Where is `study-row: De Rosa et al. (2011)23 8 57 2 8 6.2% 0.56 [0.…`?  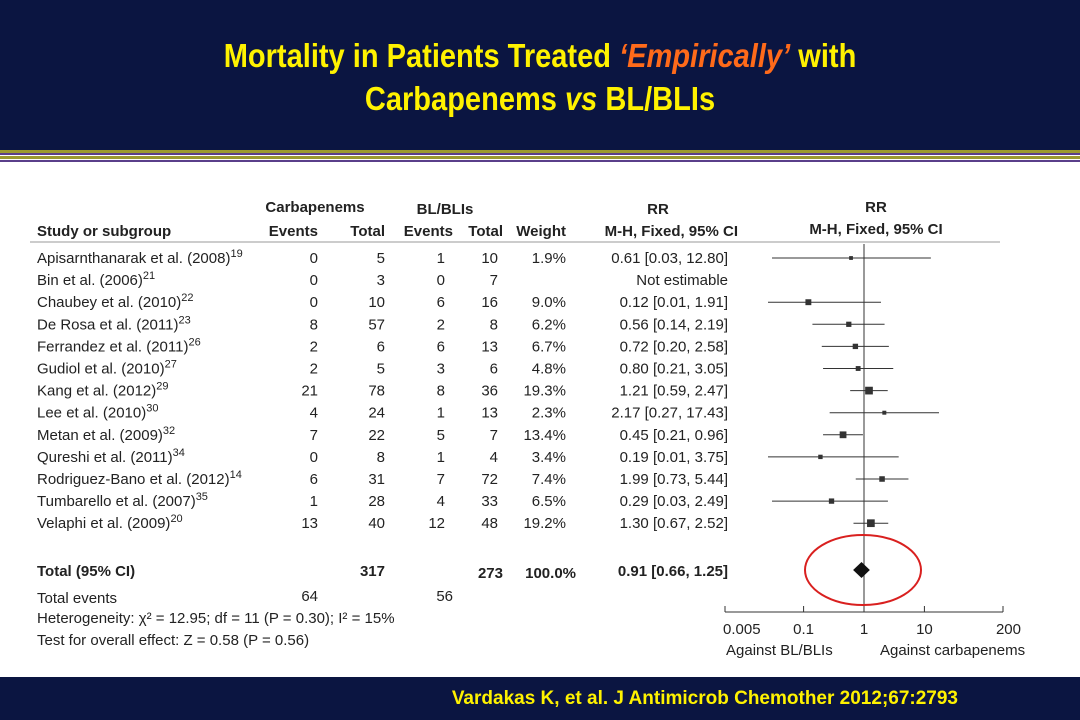 study-row: De Rosa et al. (2011)23 8 57 2 8 6.2% 0.56 [0.… is located at coordinates (382, 323).